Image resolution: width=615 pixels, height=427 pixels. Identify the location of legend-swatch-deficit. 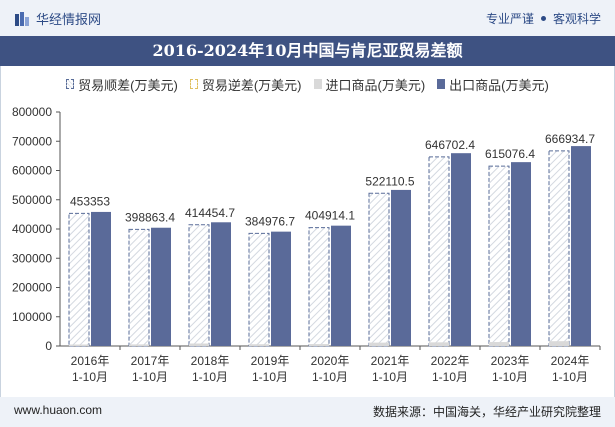
(193, 84).